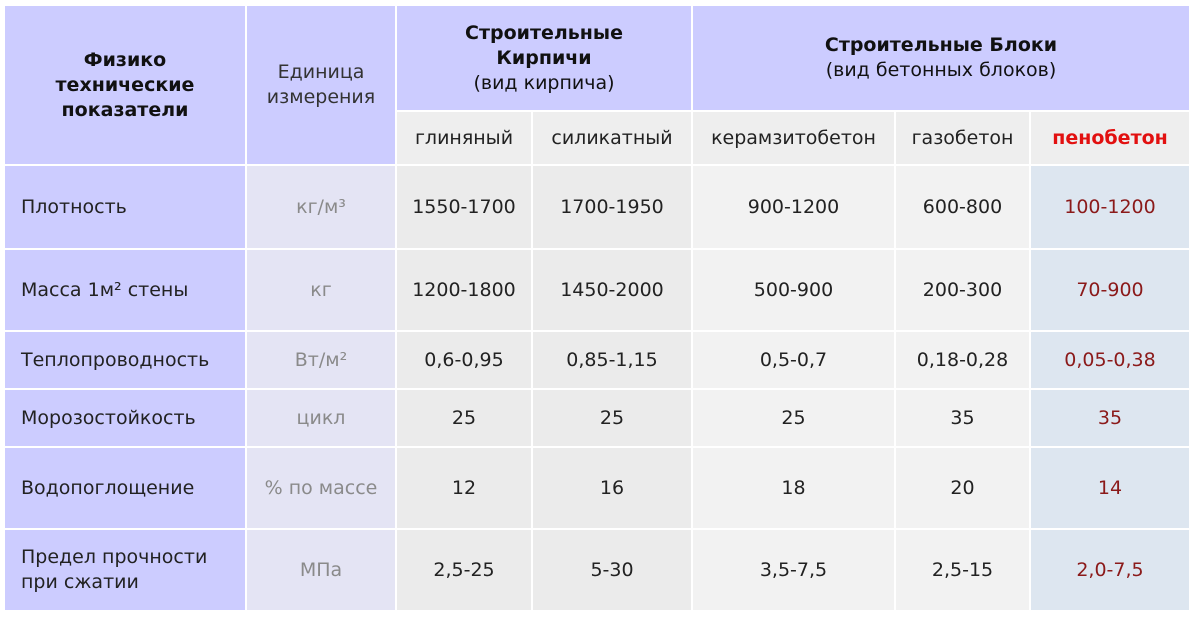 Image resolution: width=1200 pixels, height=621 pixels. Describe the element at coordinates (612, 290) in the screenshot. I see `value-cell: 1450-2000` at that location.